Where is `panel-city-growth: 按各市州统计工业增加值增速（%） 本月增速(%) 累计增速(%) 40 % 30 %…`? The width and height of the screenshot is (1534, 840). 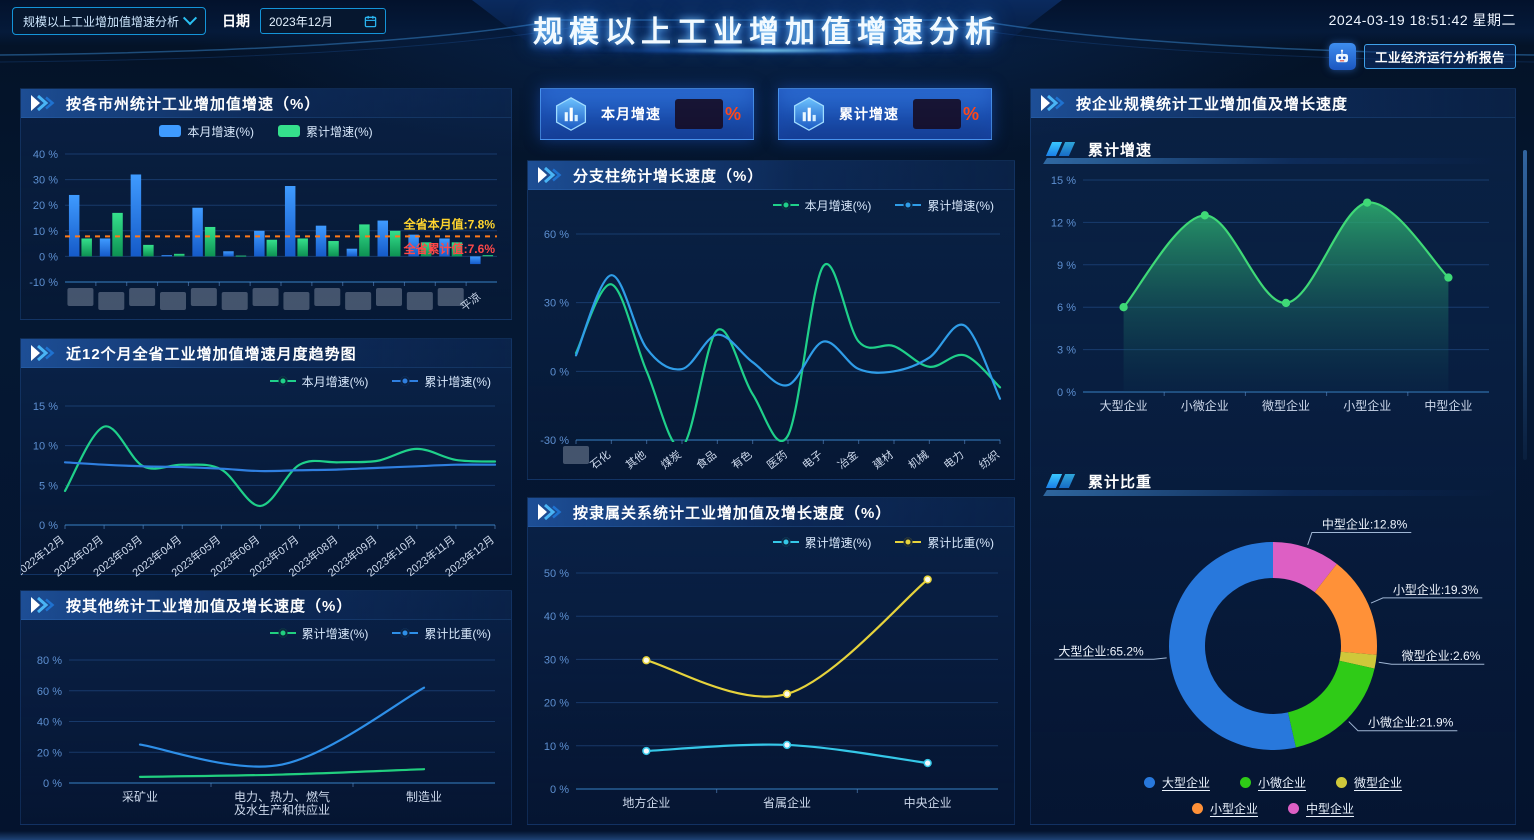 panel-city-growth: 按各市州统计工业增加值增速（%） 本月增速(%) 累计增速(%) 40 % 30 %… is located at coordinates (266, 204).